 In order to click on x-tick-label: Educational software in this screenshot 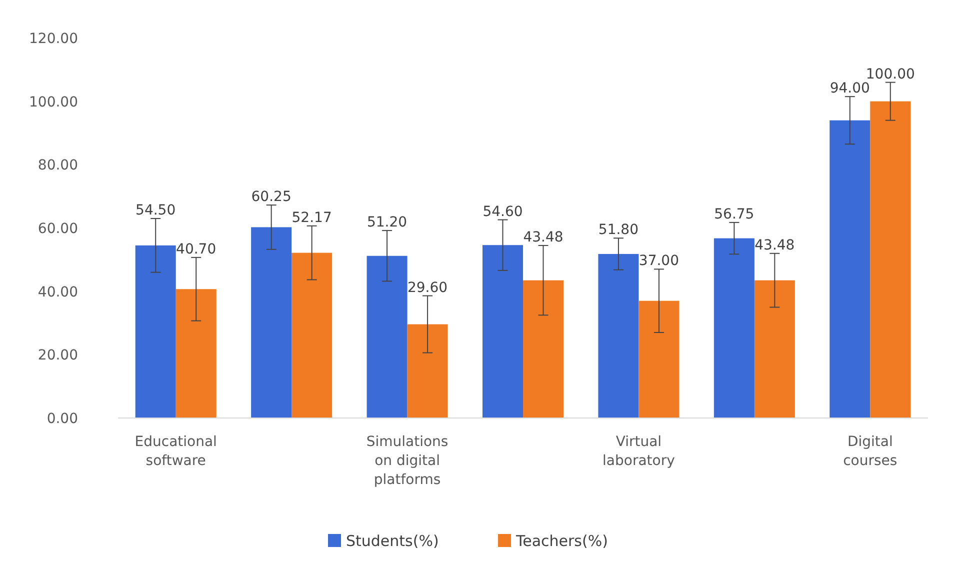, I will do `click(175, 451)`.